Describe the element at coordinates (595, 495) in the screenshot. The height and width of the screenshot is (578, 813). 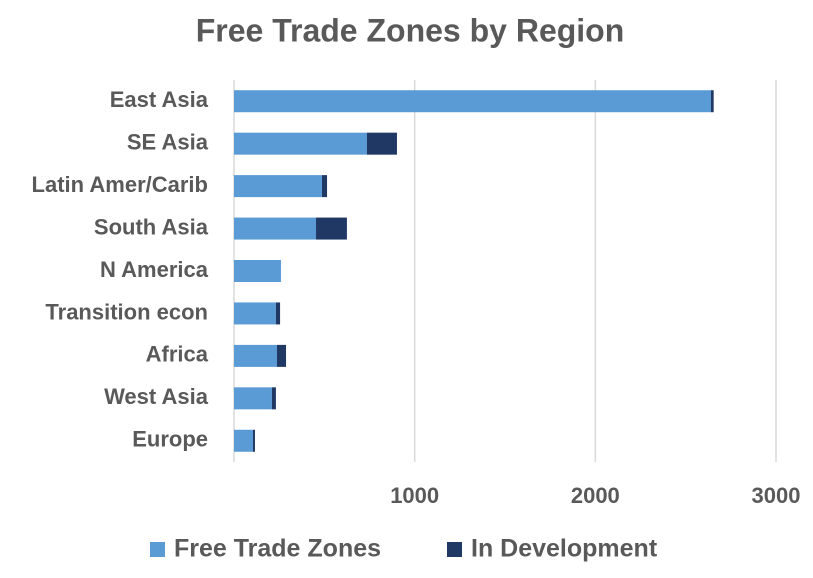
I see `x-tick-label: 2000` at that location.